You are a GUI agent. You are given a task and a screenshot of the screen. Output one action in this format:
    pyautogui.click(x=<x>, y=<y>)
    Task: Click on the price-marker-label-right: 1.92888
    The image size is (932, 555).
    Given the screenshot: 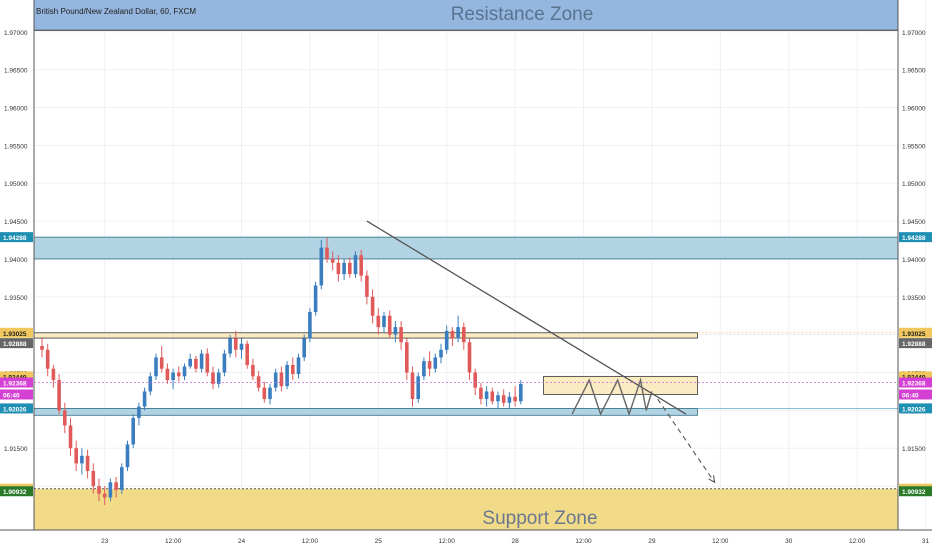 What is the action you would take?
    pyautogui.click(x=914, y=344)
    